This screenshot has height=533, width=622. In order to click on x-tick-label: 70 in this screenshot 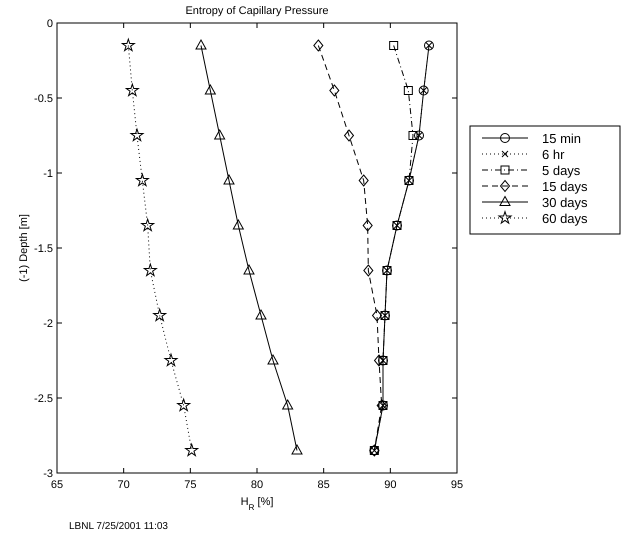, I will do `click(124, 485)`.